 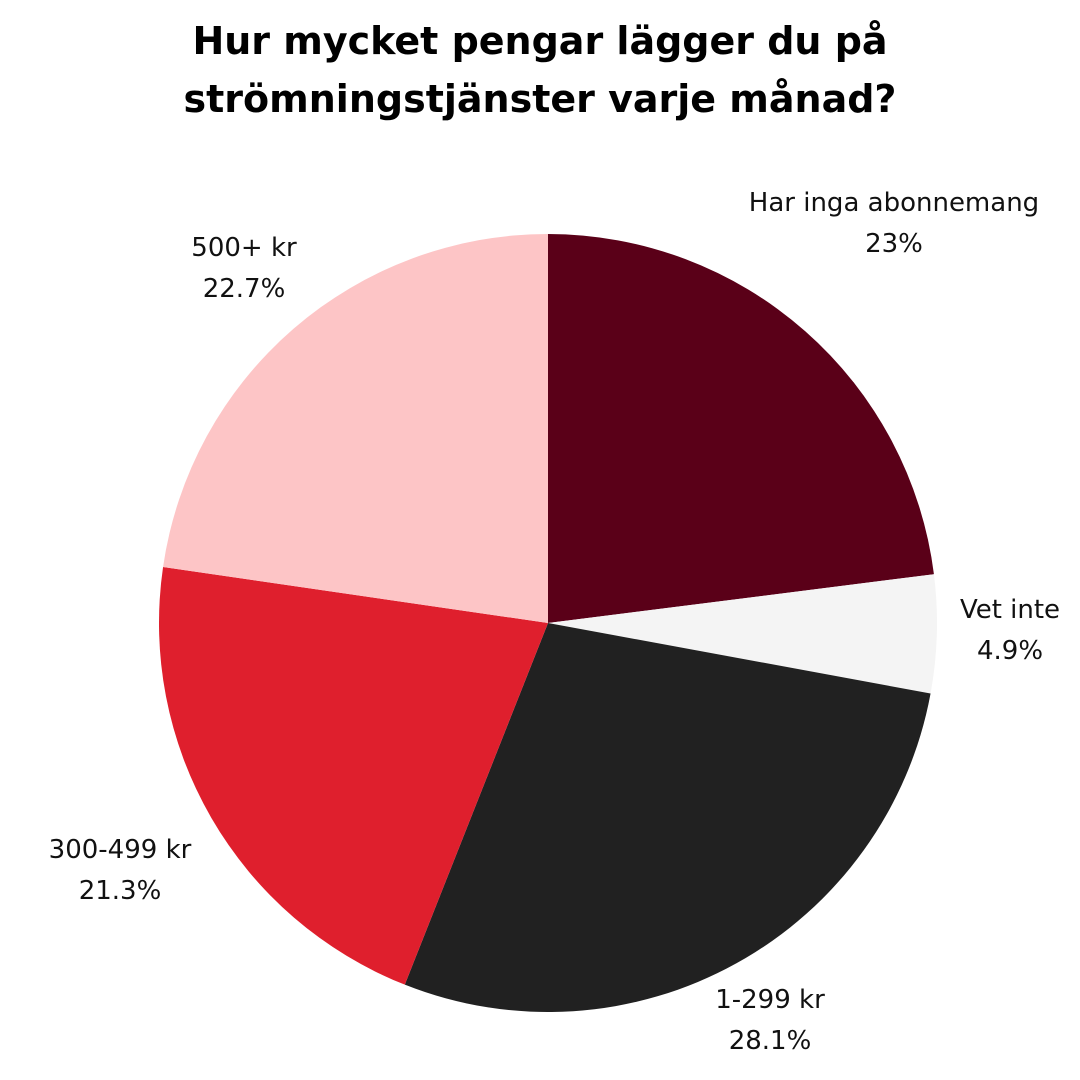 I want to click on chart-title-line-2: strömningstjänster varje månad?, so click(x=540, y=99).